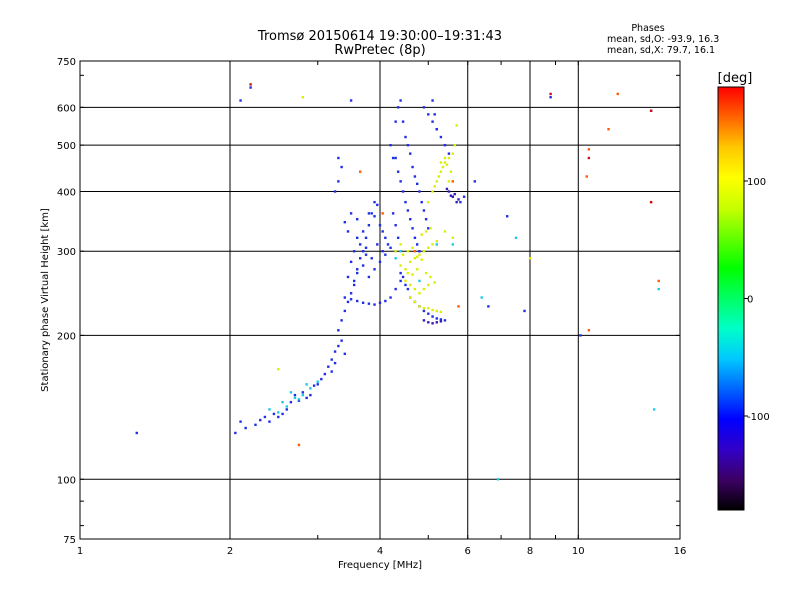  What do you see at coordinates (663, 39) in the screenshot?
I see `stats-o-mode: mean, sd,O: -93.9, 16.3` at bounding box center [663, 39].